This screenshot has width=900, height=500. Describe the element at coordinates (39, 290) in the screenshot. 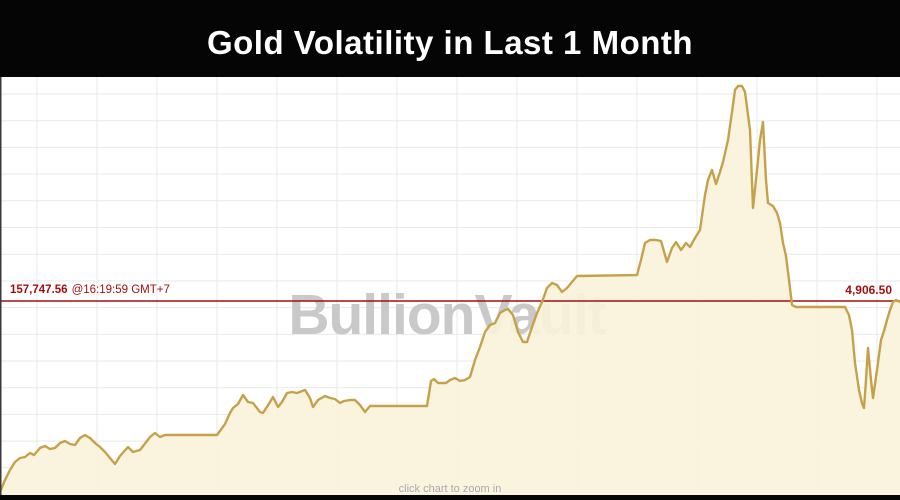

I see `reference-price-value: 157,747.56` at that location.